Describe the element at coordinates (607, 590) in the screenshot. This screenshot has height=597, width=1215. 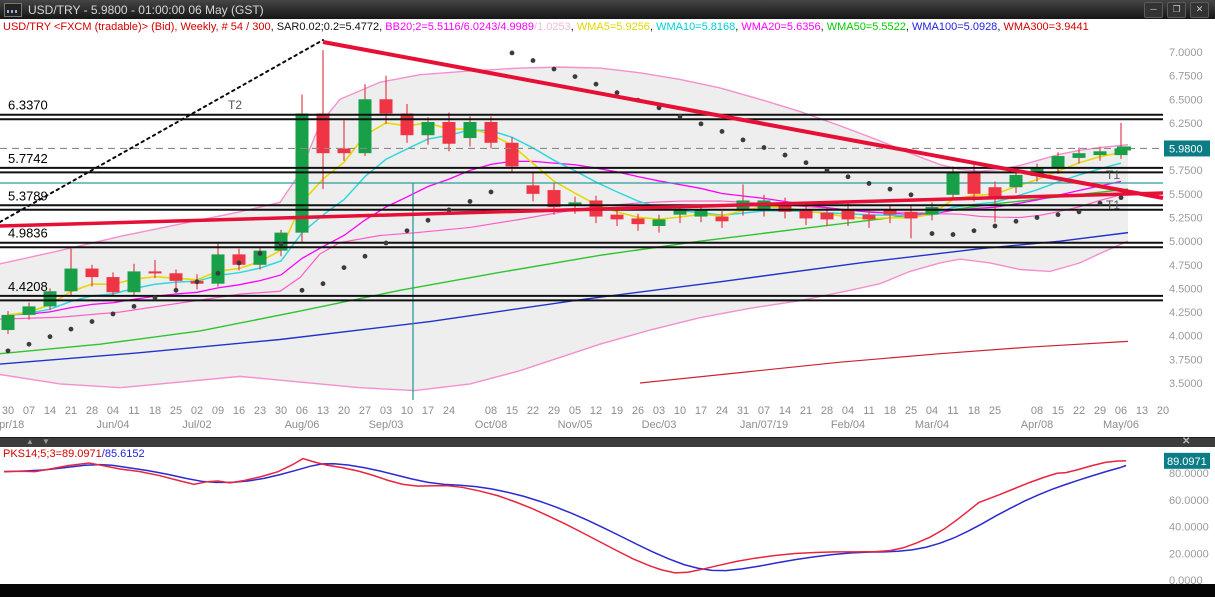
I see `status-bar` at that location.